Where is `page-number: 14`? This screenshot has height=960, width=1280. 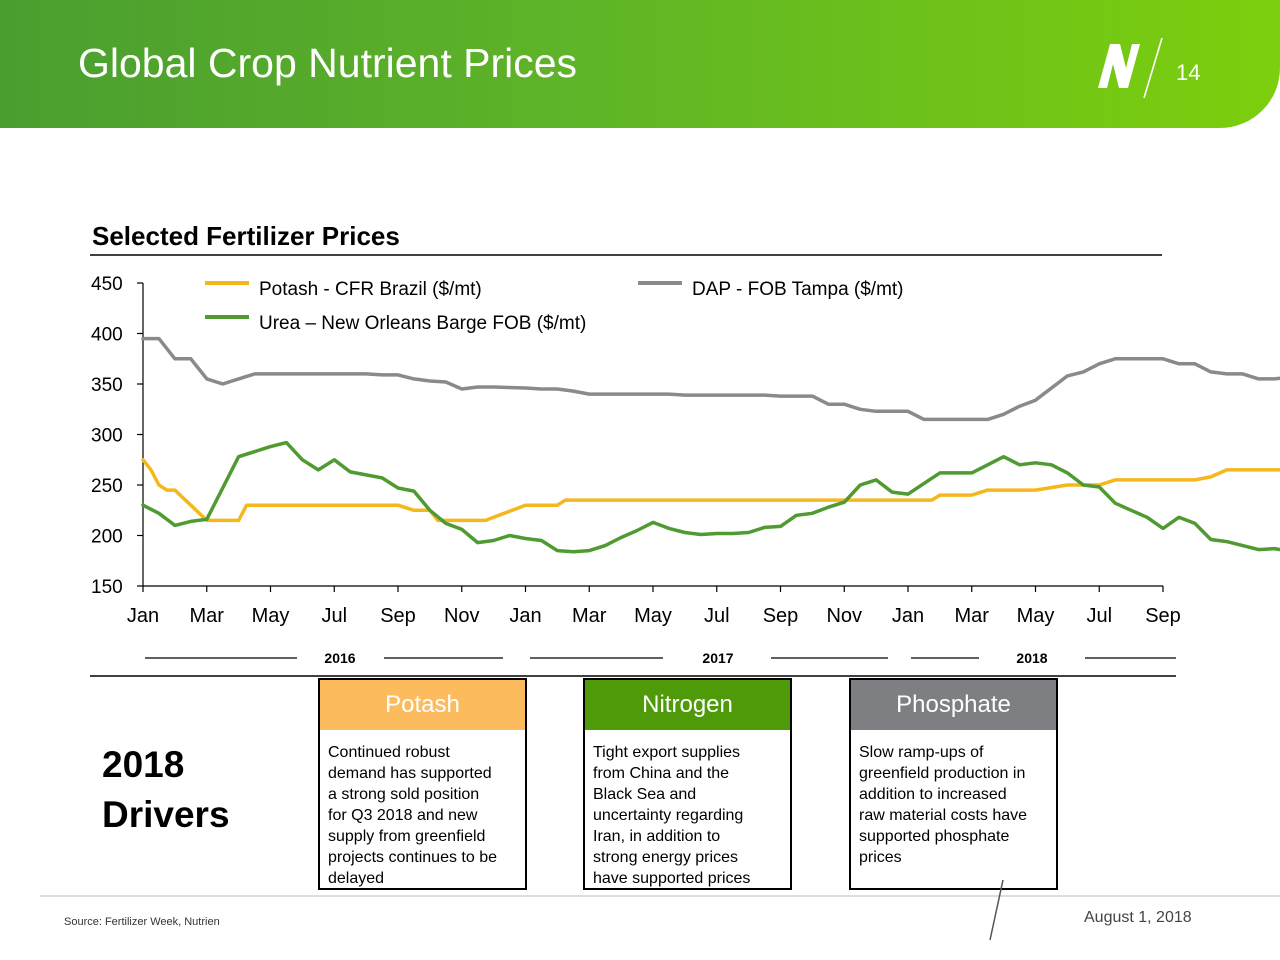
page-number: 14 is located at coordinates (1188, 72).